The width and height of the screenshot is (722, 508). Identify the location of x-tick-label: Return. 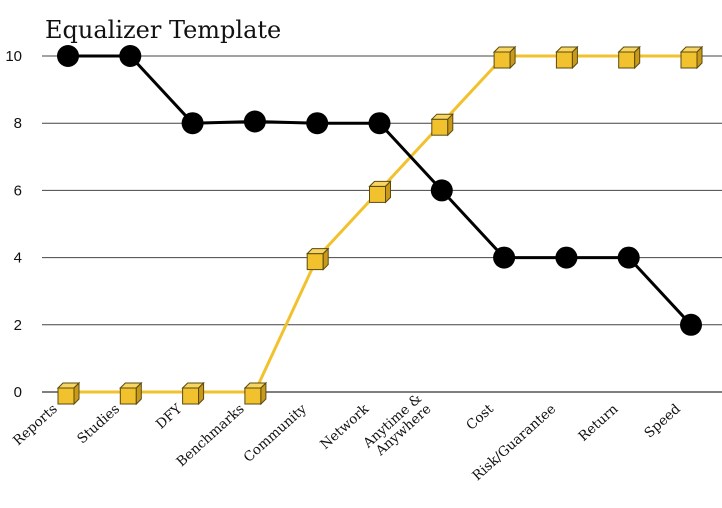
(598, 423).